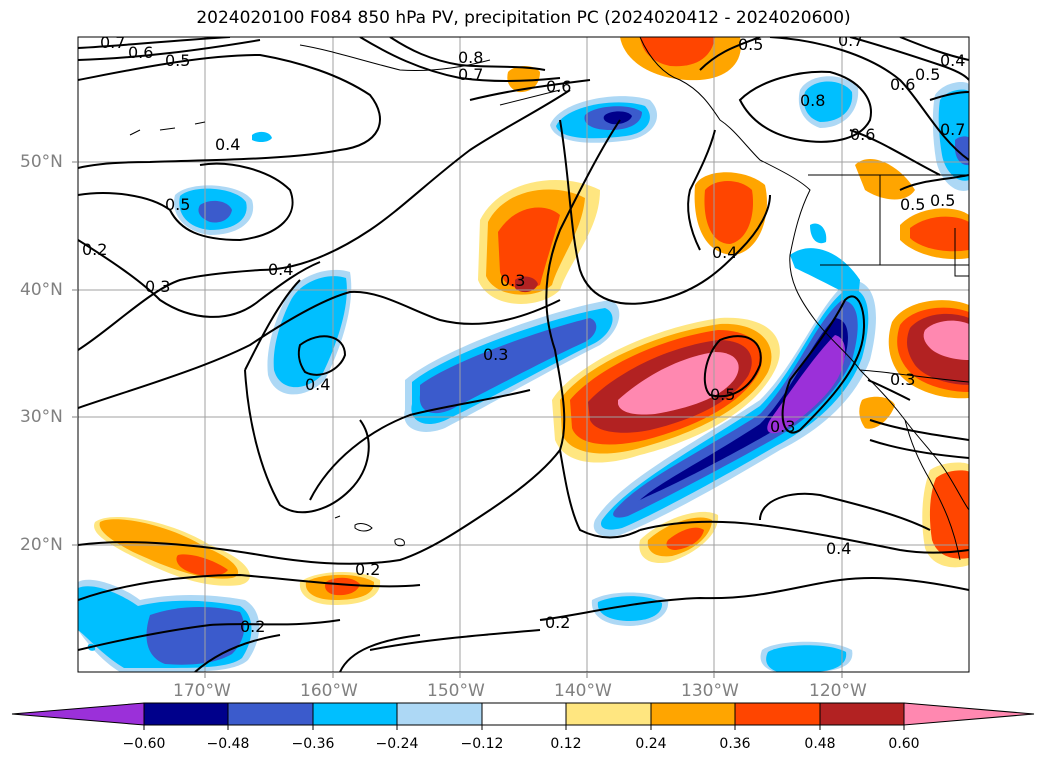 The width and height of the screenshot is (1047, 765). What do you see at coordinates (78, 714) in the screenshot?
I see `colorbar-low-extend` at bounding box center [78, 714].